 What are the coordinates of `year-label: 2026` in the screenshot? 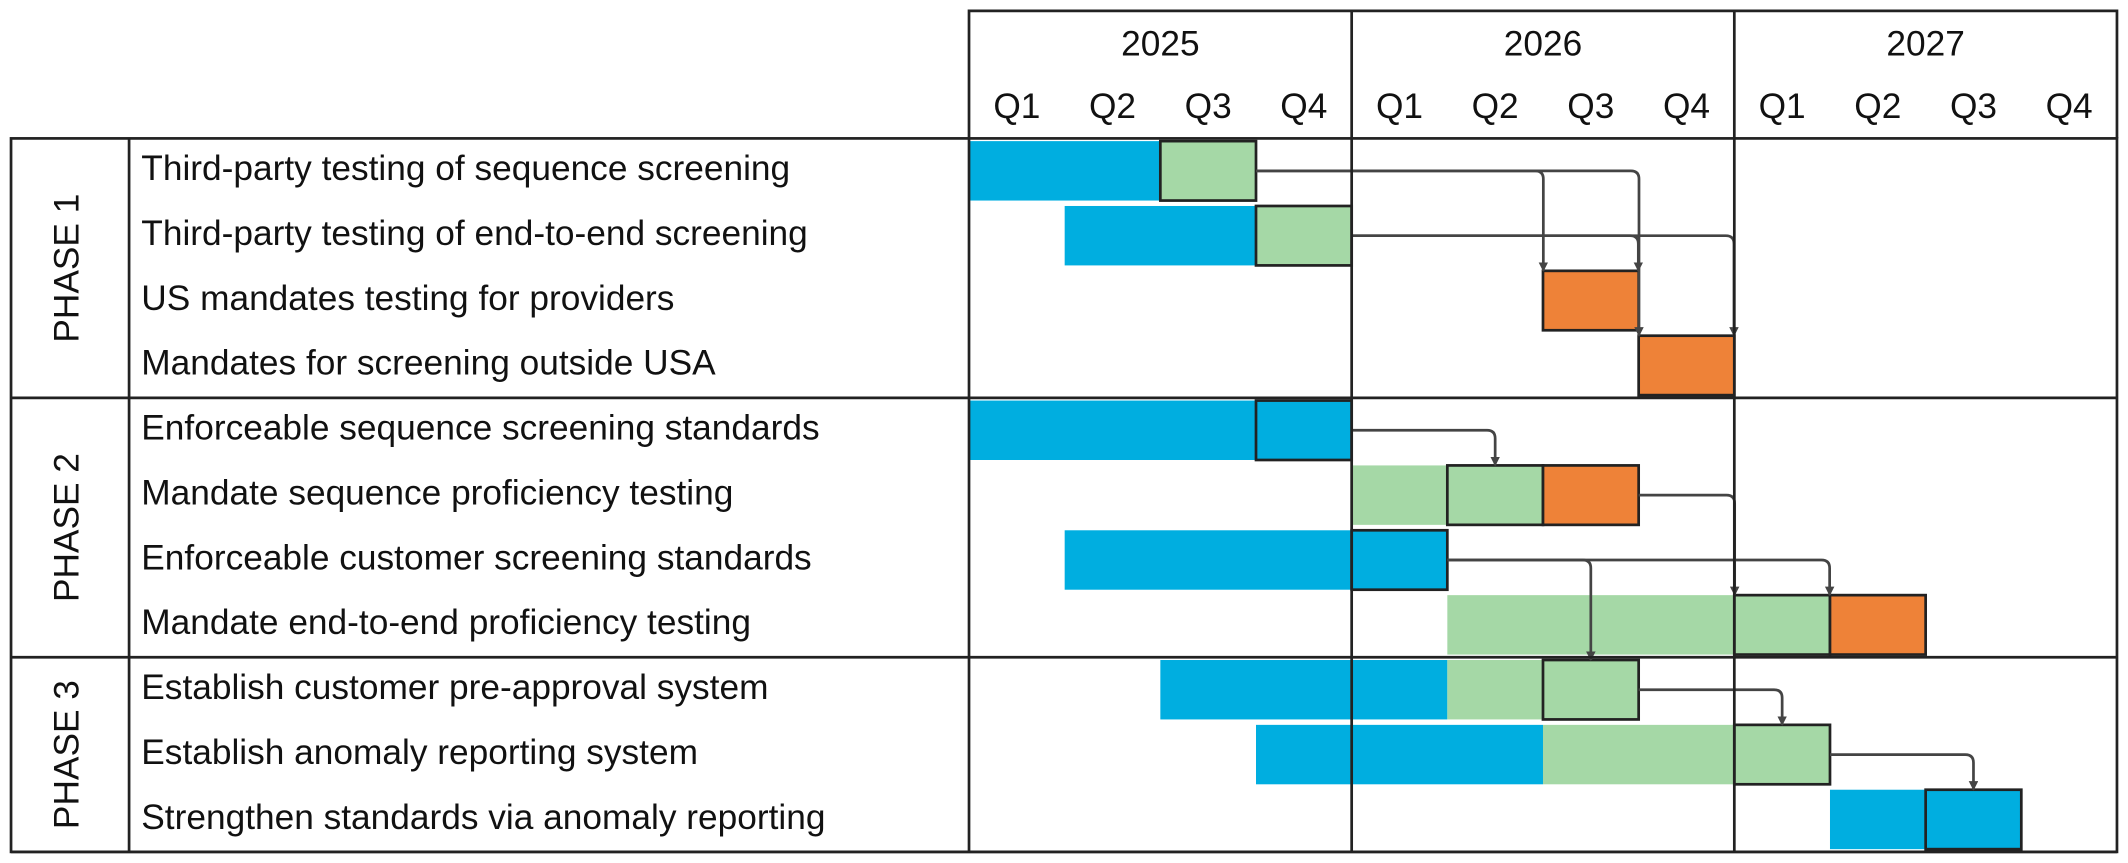 It's located at (1543, 43).